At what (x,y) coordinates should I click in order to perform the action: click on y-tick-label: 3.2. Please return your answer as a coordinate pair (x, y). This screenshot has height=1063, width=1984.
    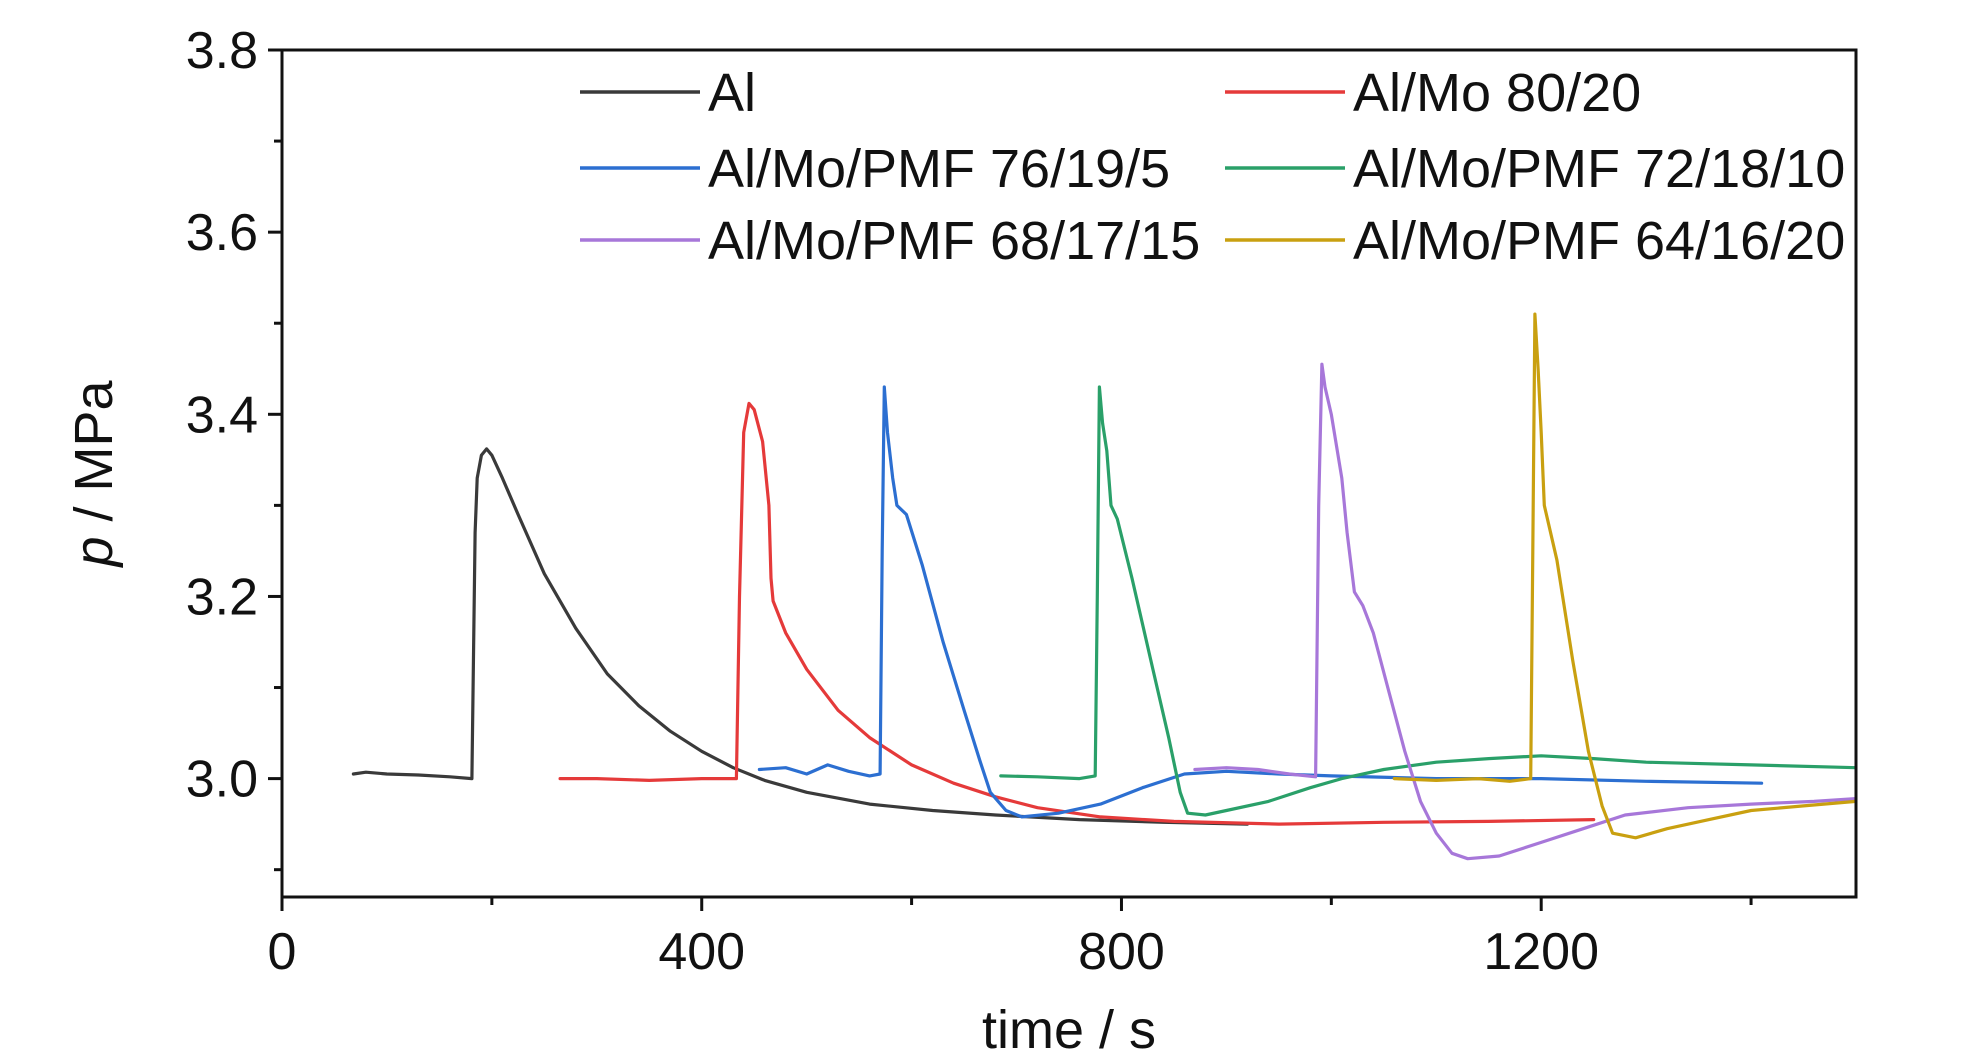
    Looking at the image, I should click on (222, 597).